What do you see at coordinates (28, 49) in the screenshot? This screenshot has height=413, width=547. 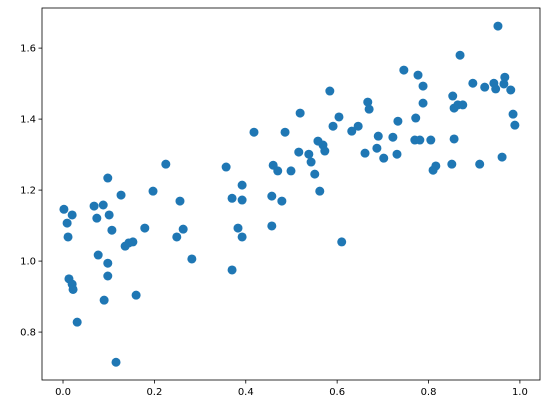 I see `y-tick-label: 1.6` at bounding box center [28, 49].